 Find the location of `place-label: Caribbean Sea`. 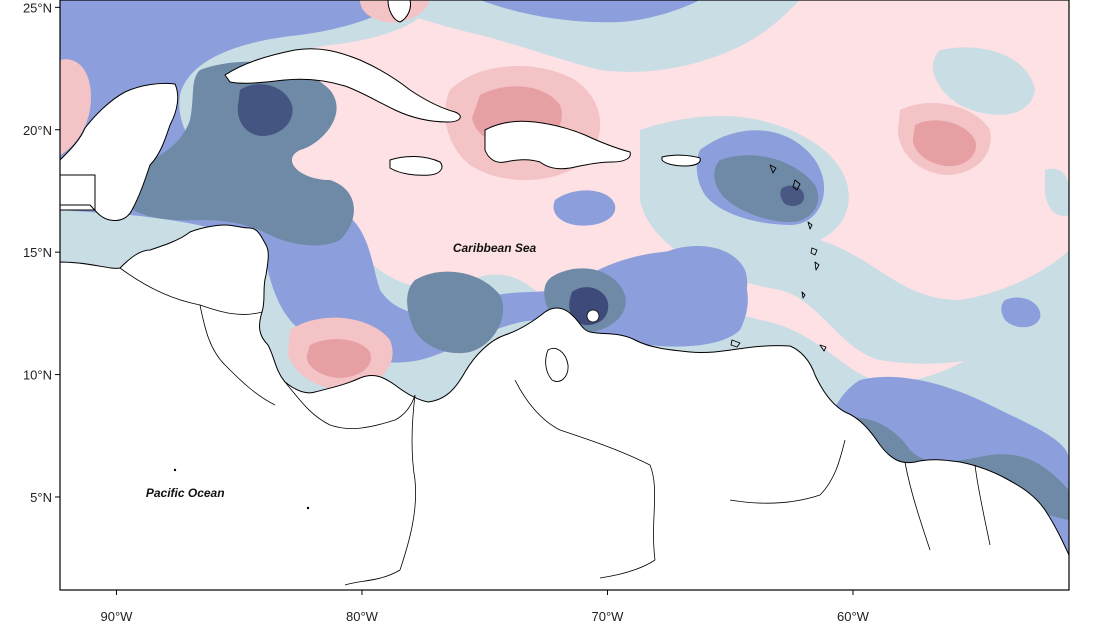

place-label: Caribbean Sea is located at coordinates (495, 248).